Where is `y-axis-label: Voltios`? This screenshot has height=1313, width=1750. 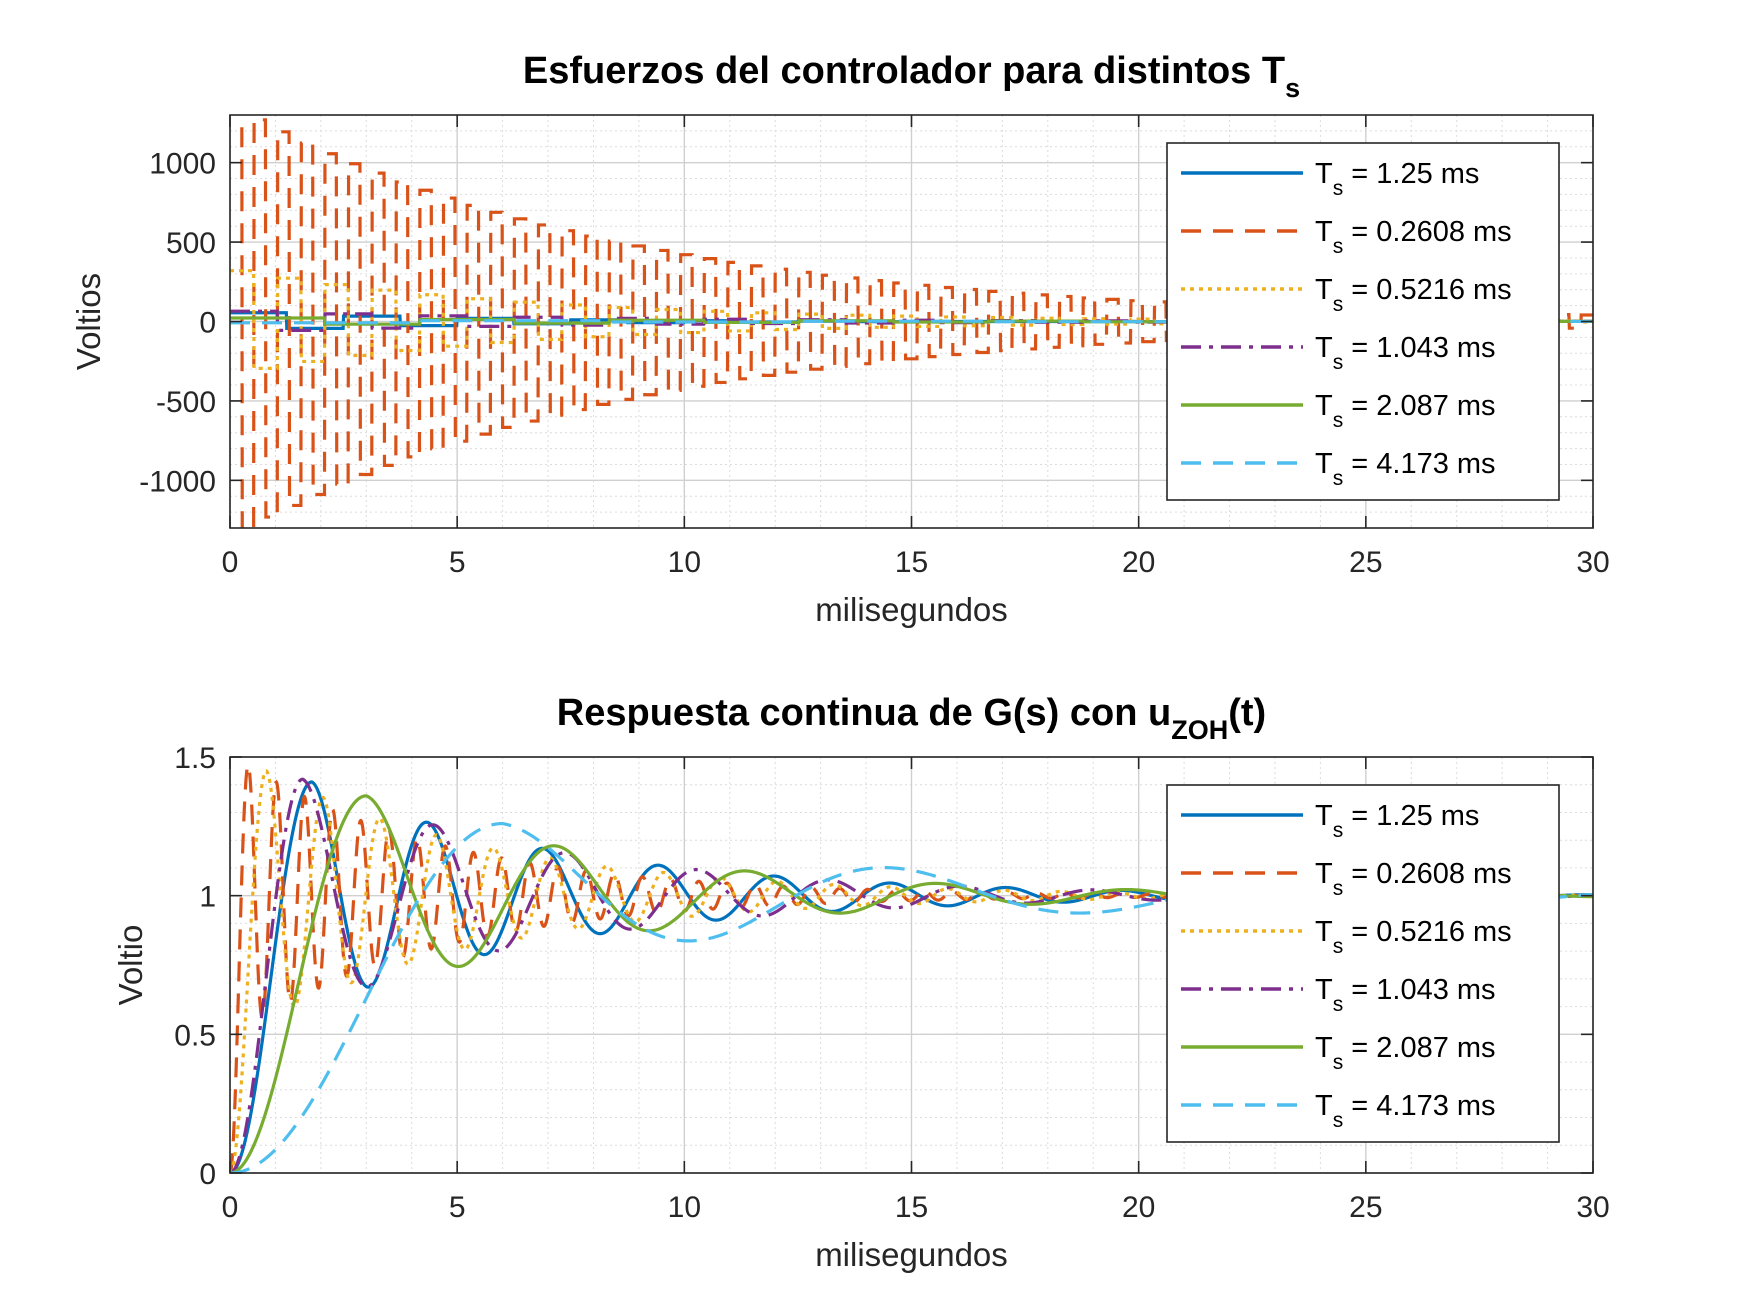
y-axis-label: Voltios is located at coordinates (88, 321).